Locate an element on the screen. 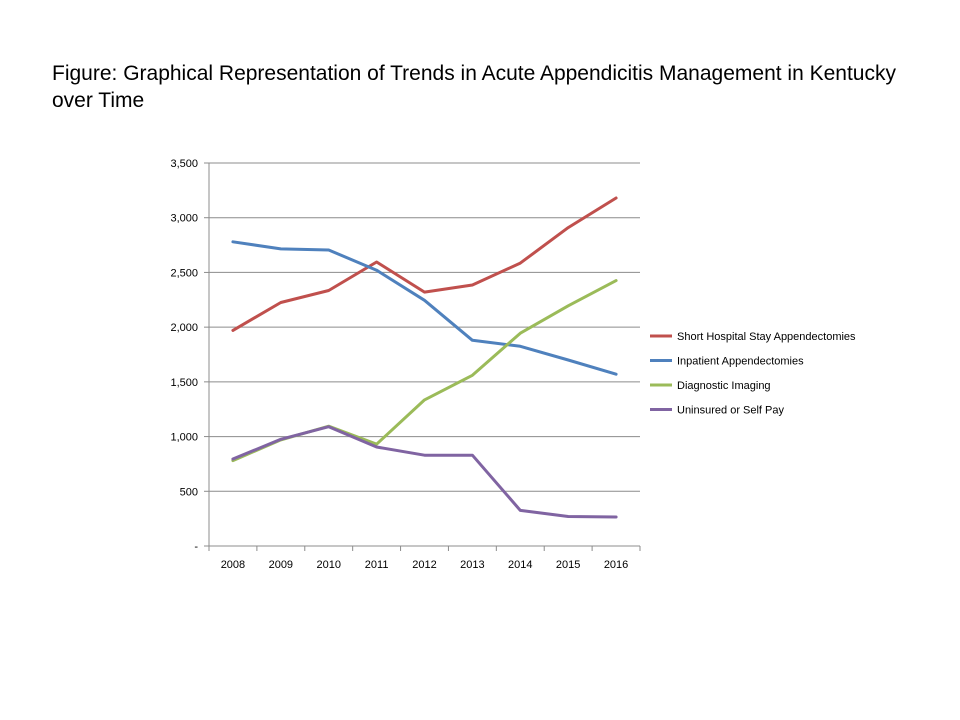  x-tick-label: 2015 is located at coordinates (568, 565).